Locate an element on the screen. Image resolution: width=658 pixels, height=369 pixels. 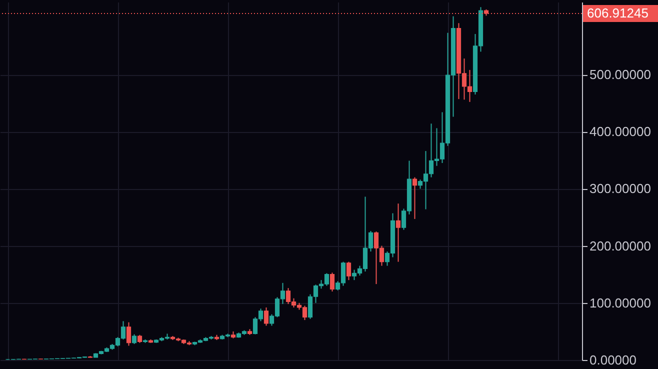
y-tick-label: 200.00000 is located at coordinates (620, 246).